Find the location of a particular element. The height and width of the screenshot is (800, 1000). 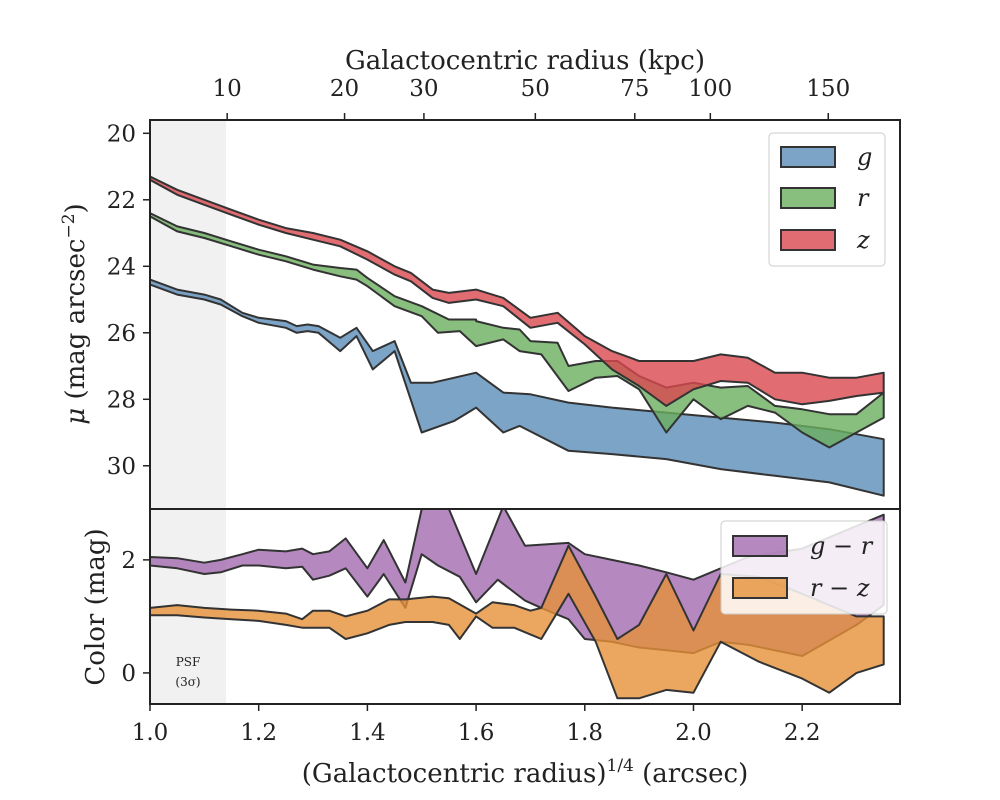

top-y-tick-label: 22 is located at coordinates (121, 201).